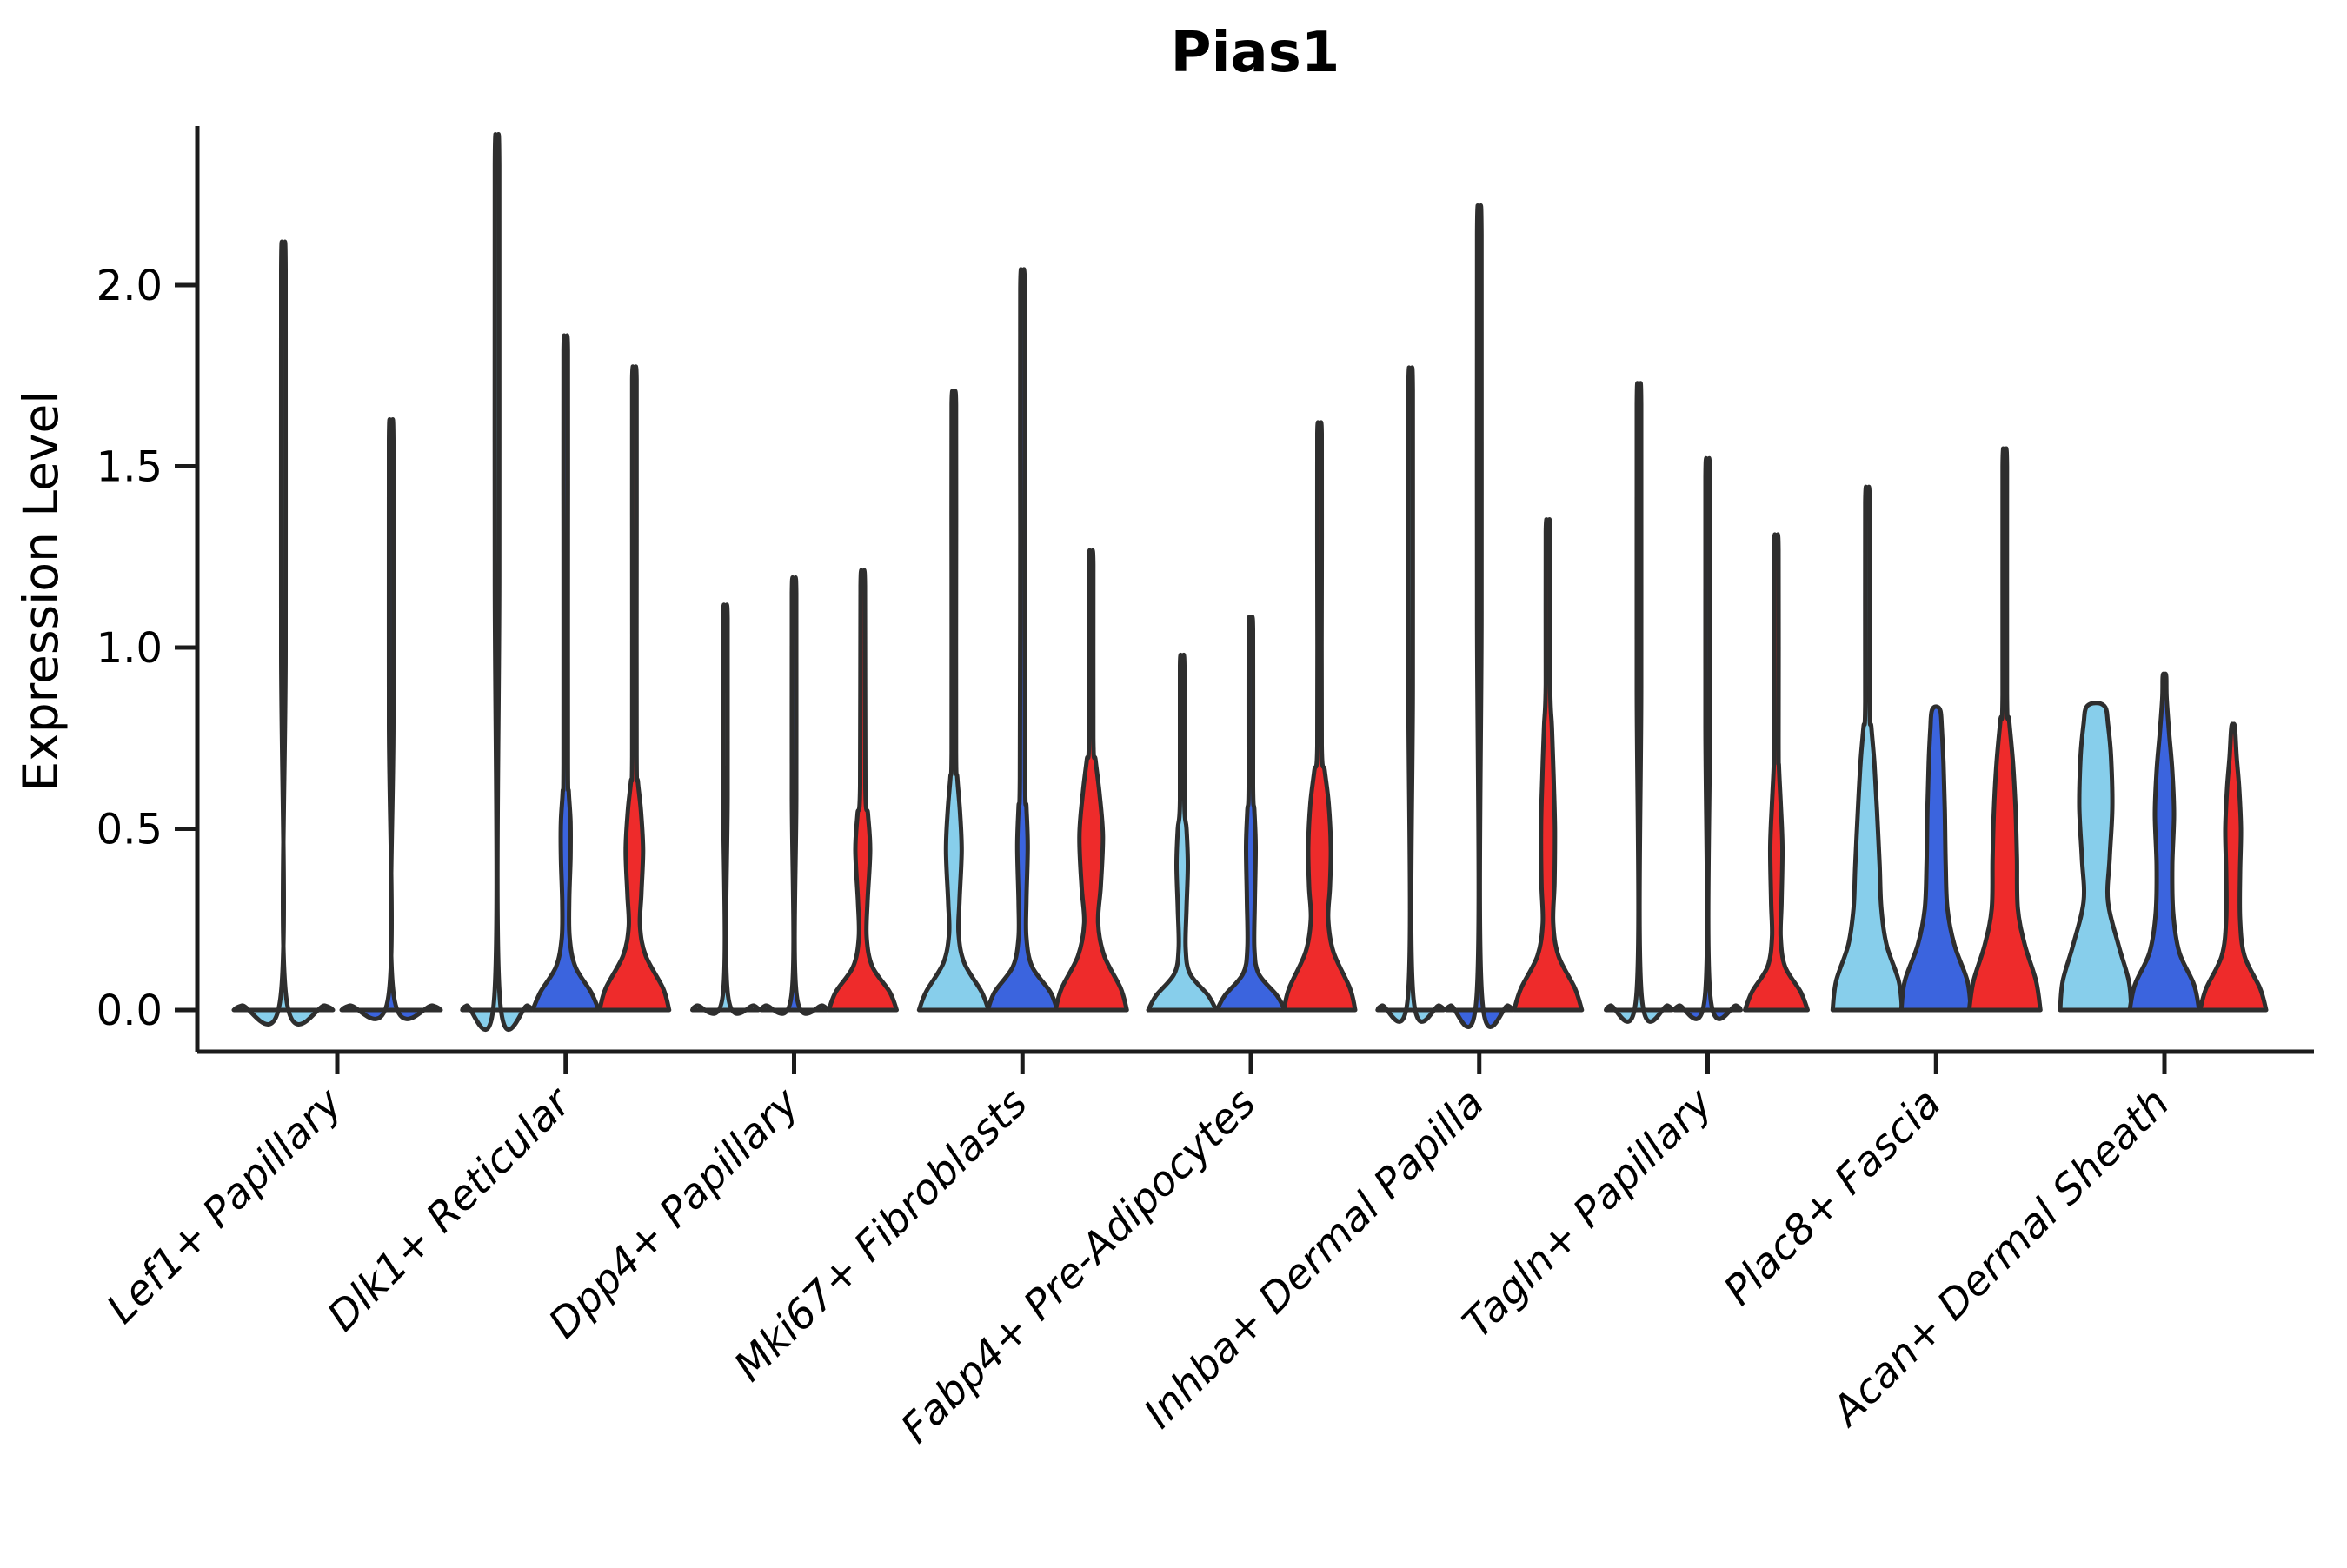 This screenshot has width=2347, height=1568. Describe the element at coordinates (283, 633) in the screenshot. I see `violin-lef1+-papillary-lightblue` at that location.